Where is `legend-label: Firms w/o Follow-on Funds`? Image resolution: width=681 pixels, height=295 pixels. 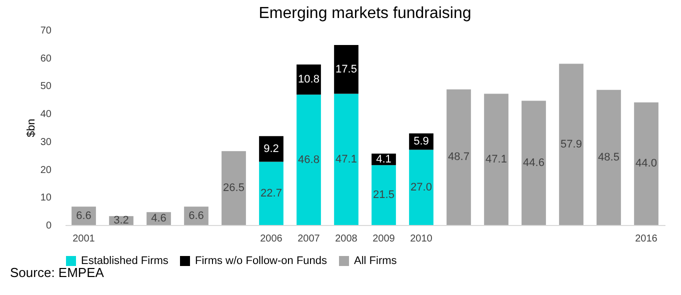
legend-label: Firms w/o Follow-on Funds is located at coordinates (261, 261).